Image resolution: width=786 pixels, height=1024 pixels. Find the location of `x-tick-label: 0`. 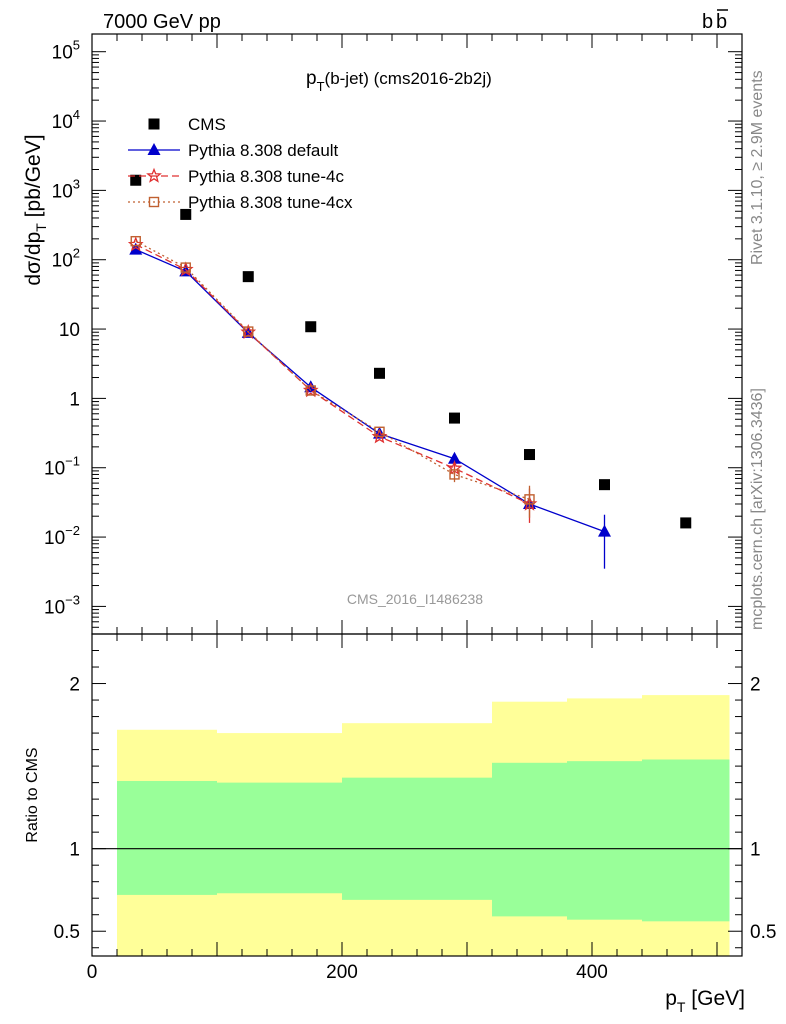

x-tick-label: 0 is located at coordinates (92, 972).